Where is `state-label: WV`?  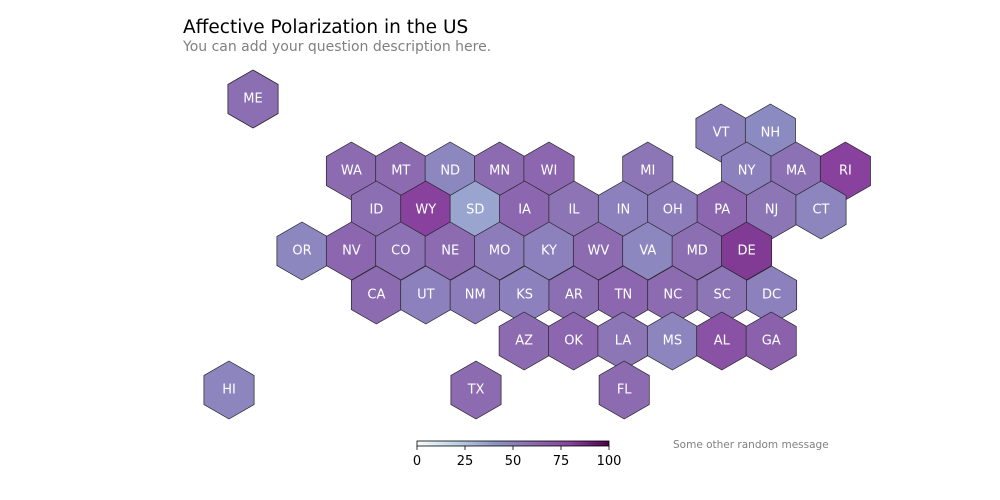 state-label: WV is located at coordinates (599, 251).